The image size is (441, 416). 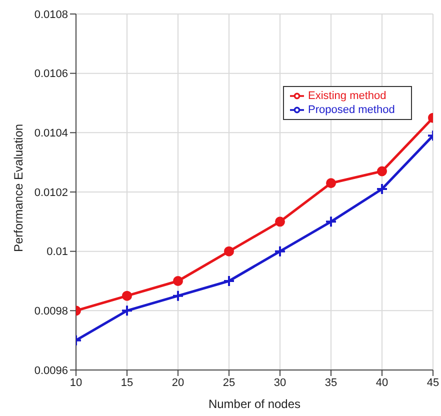 What do you see at coordinates (382, 382) in the screenshot?
I see `x-tick-label: 40` at bounding box center [382, 382].